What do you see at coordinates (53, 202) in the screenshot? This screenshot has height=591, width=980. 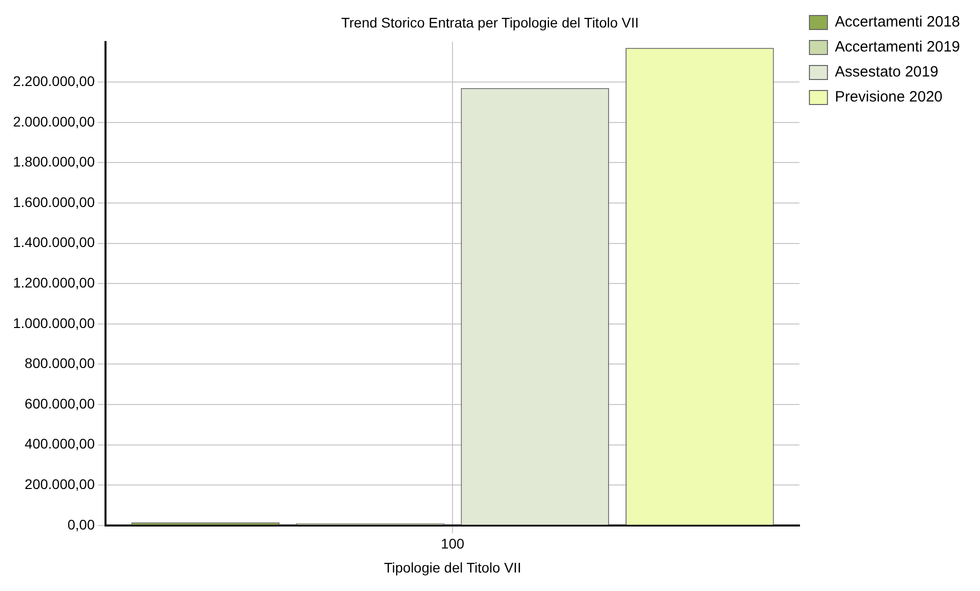 I see `y-tick-label: 1.600.000,00` at bounding box center [53, 202].